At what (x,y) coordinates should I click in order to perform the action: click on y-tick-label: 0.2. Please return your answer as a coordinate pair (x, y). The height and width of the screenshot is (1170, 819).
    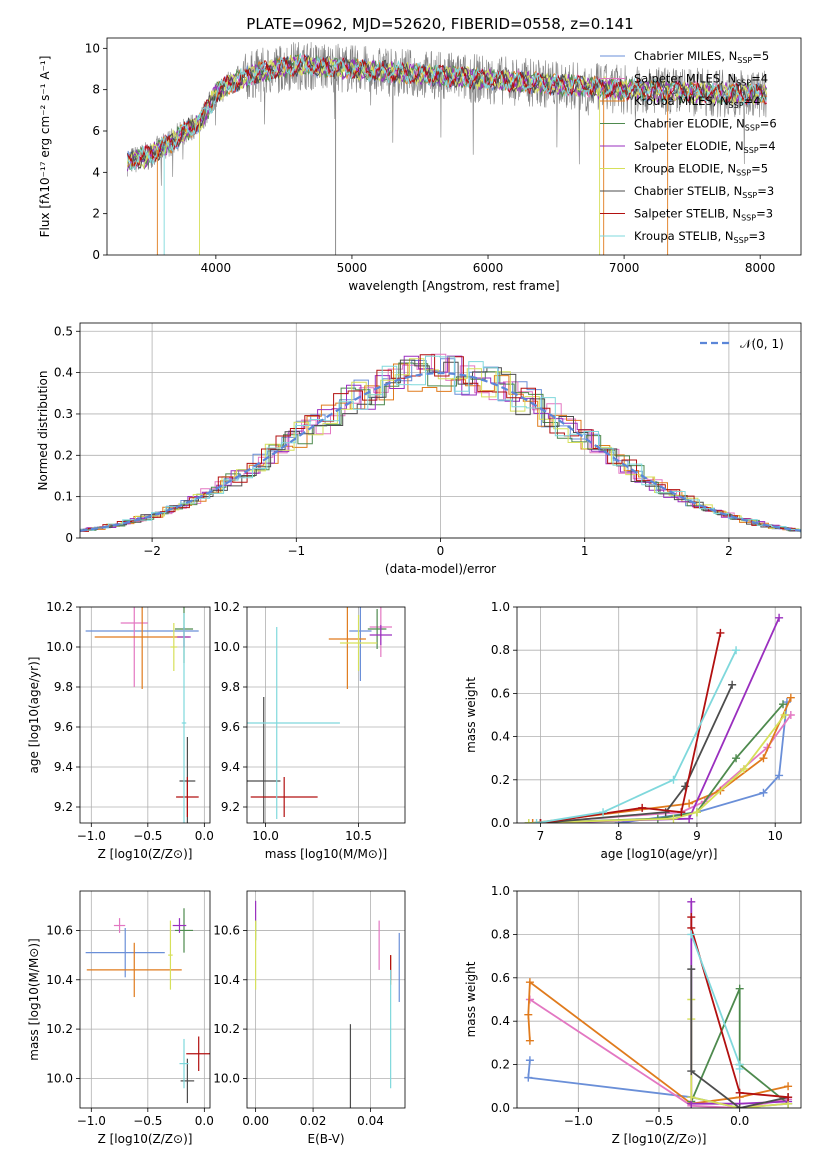
    Looking at the image, I should click on (500, 780).